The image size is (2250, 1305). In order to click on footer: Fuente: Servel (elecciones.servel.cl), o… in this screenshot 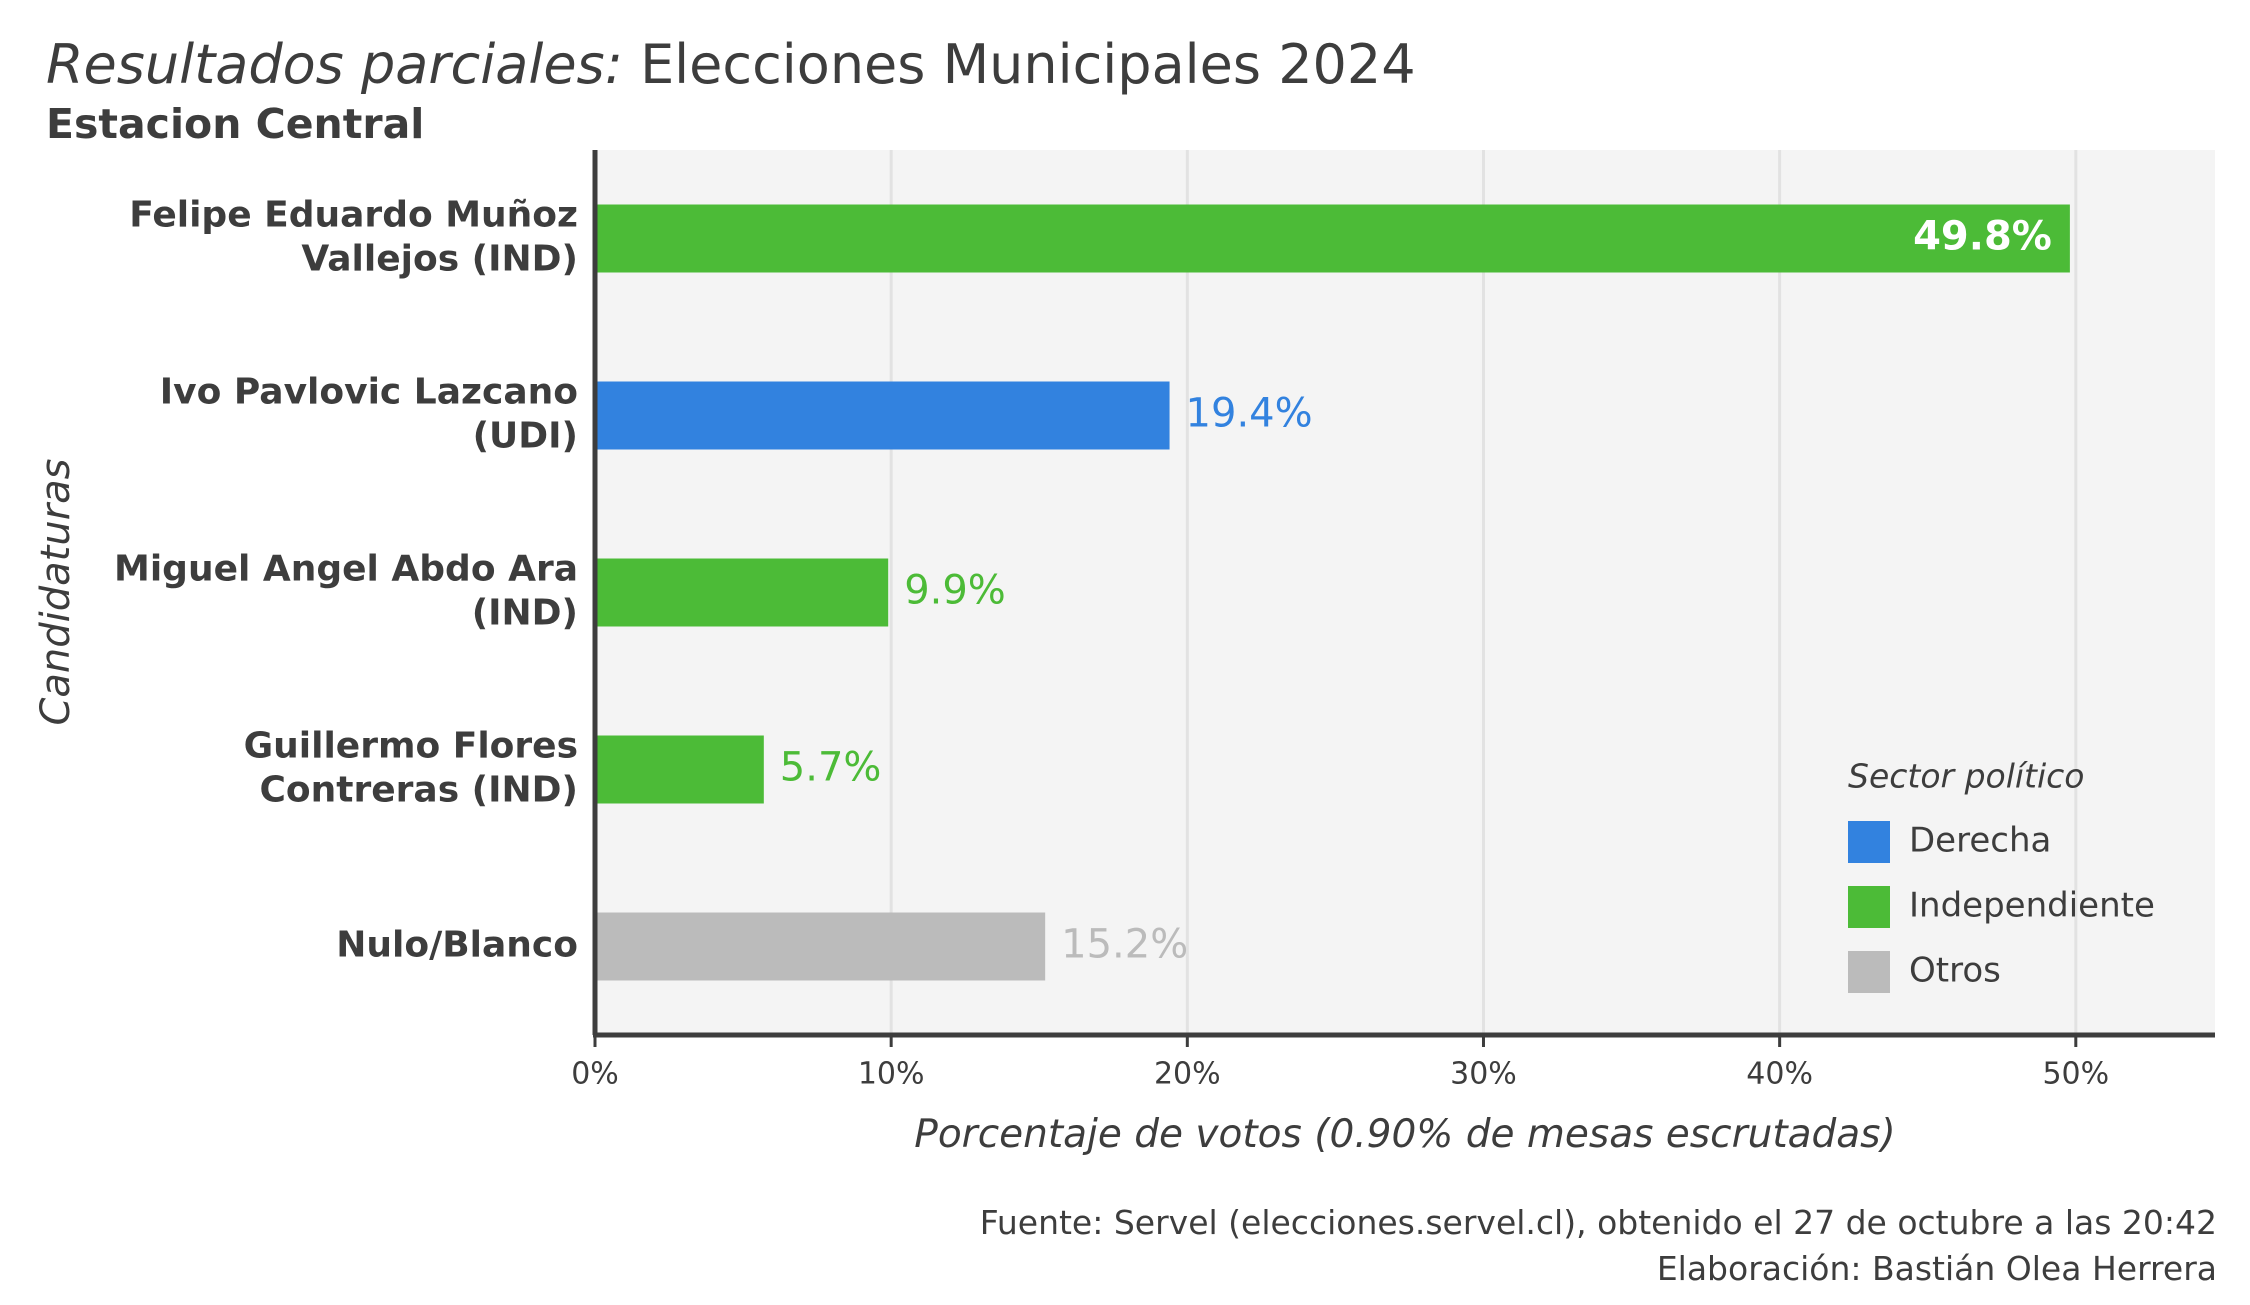, I will do `click(1598, 1246)`.